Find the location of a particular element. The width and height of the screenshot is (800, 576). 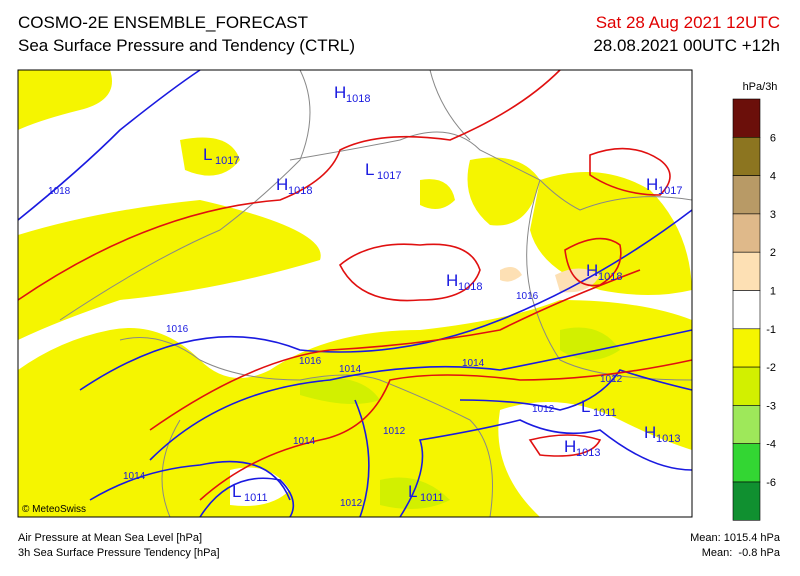

title: COSMO-2E ENSEMBLE_FORECAST is located at coordinates (163, 22).